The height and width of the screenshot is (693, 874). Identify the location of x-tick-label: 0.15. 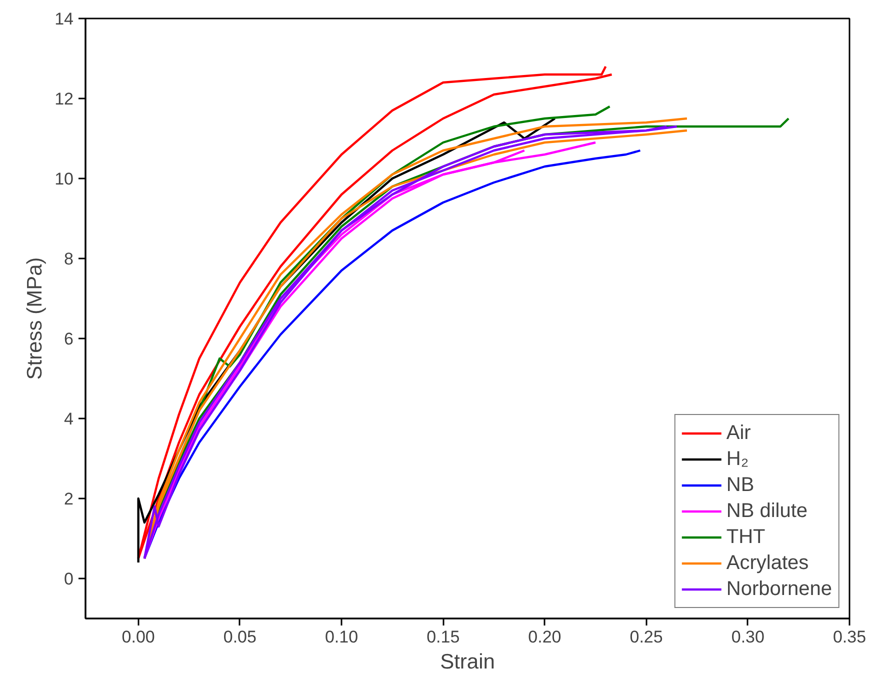
(443, 637).